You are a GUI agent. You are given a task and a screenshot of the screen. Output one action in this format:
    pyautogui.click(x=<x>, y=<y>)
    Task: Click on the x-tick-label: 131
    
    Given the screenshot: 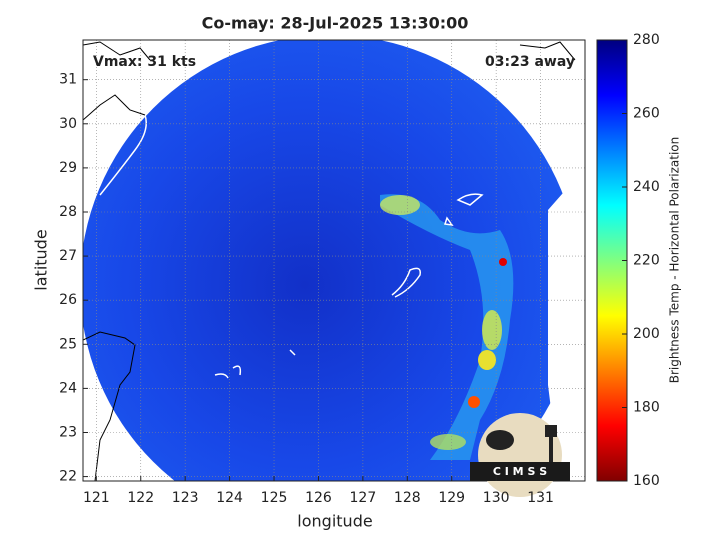 What is the action you would take?
    pyautogui.click(x=540, y=498)
    